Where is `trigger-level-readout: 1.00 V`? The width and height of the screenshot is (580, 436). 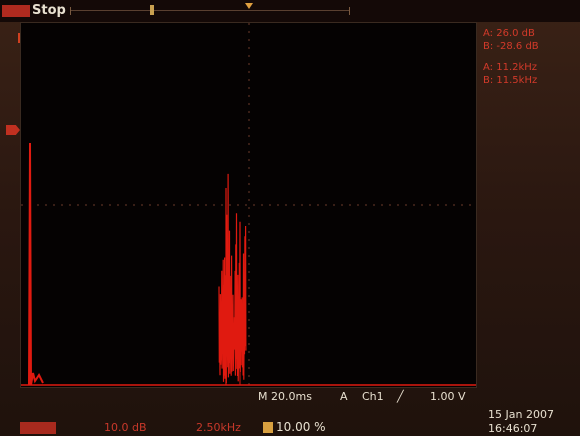 trigger-level-readout: 1.00 V is located at coordinates (448, 396).